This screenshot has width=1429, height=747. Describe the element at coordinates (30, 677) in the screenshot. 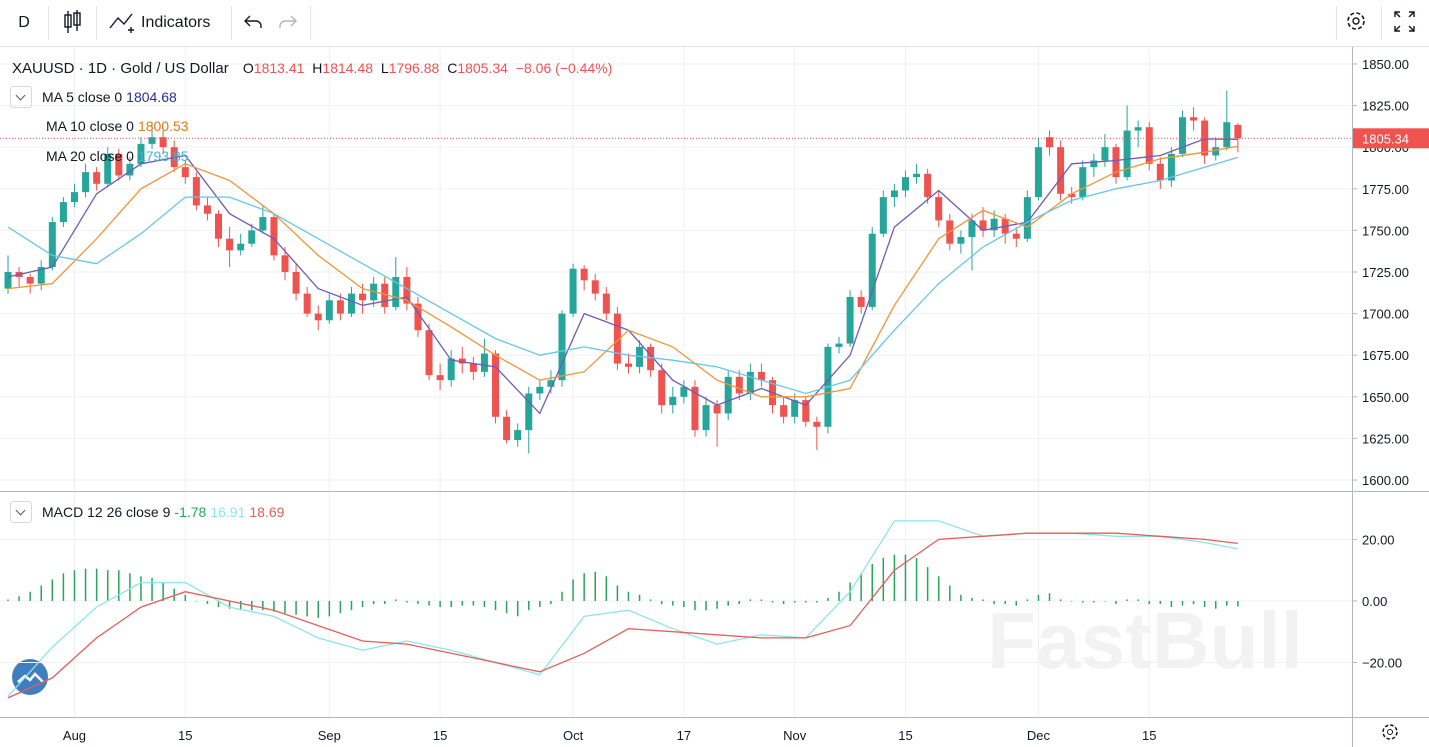

I see `logo` at that location.